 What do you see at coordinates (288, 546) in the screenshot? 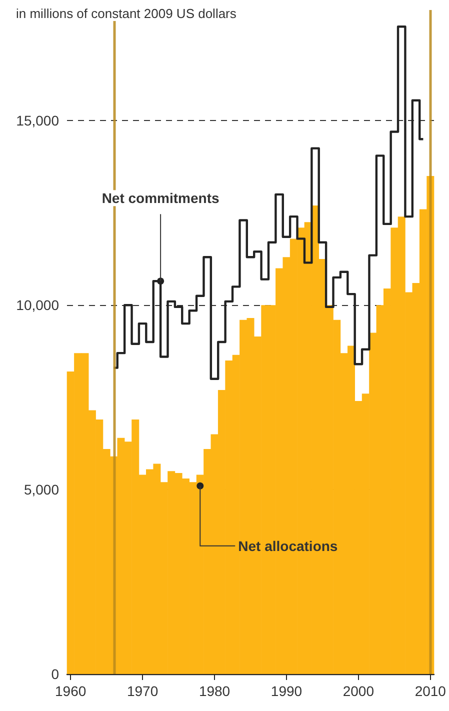
I see `annotation: Net allocations` at bounding box center [288, 546].